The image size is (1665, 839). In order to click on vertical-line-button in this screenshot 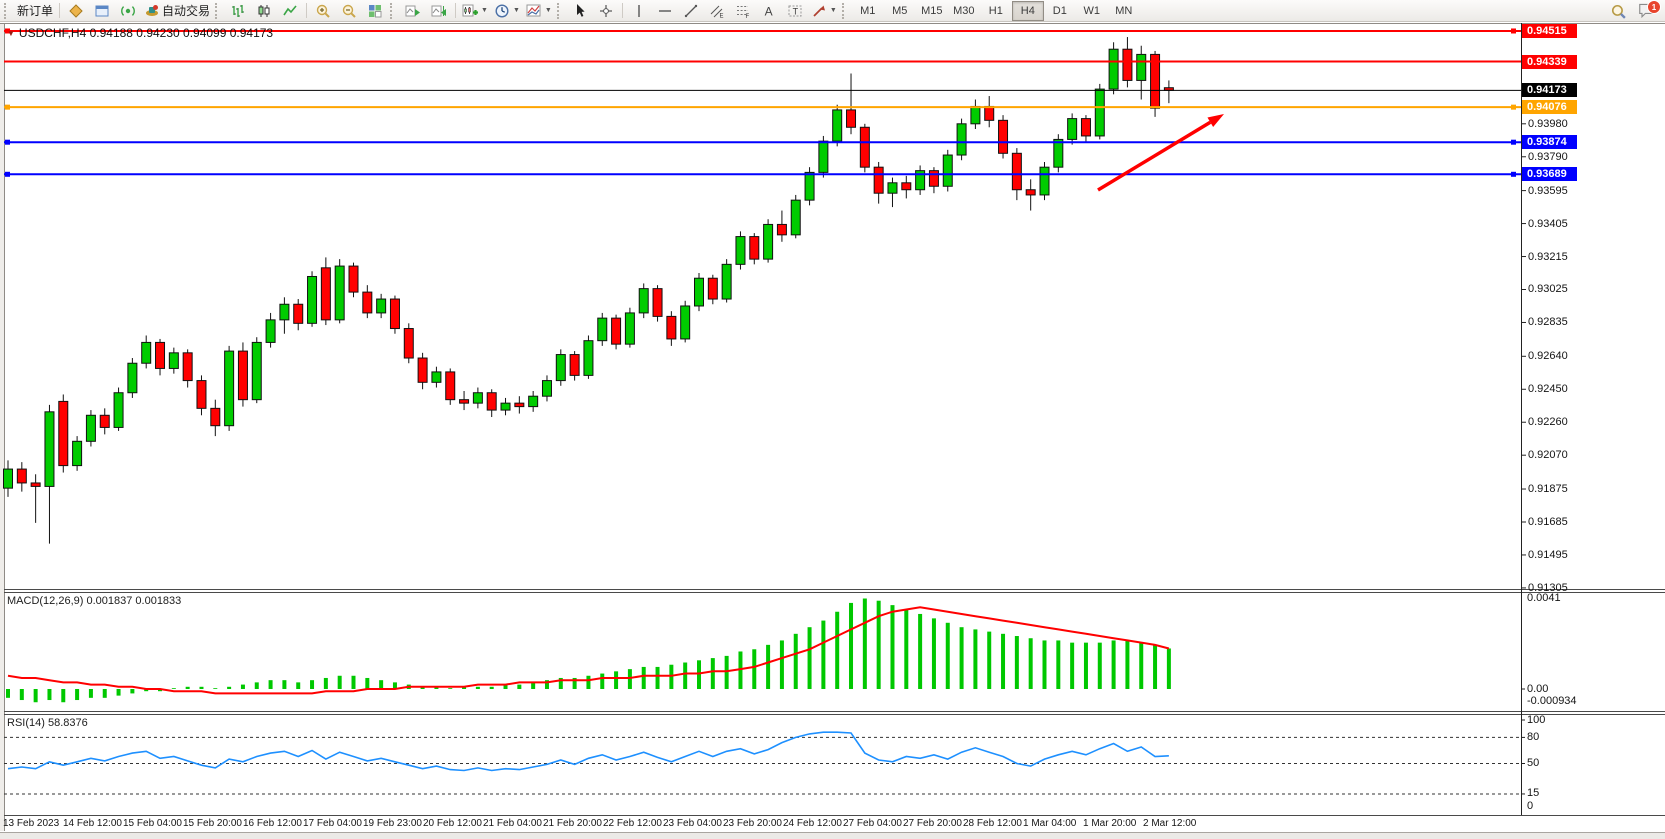, I will do `click(639, 11)`.